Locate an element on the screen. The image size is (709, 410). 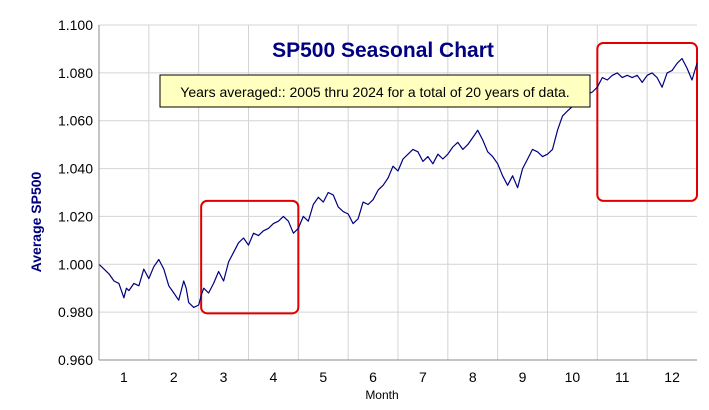
x-tick-label: 5 is located at coordinates (323, 377).